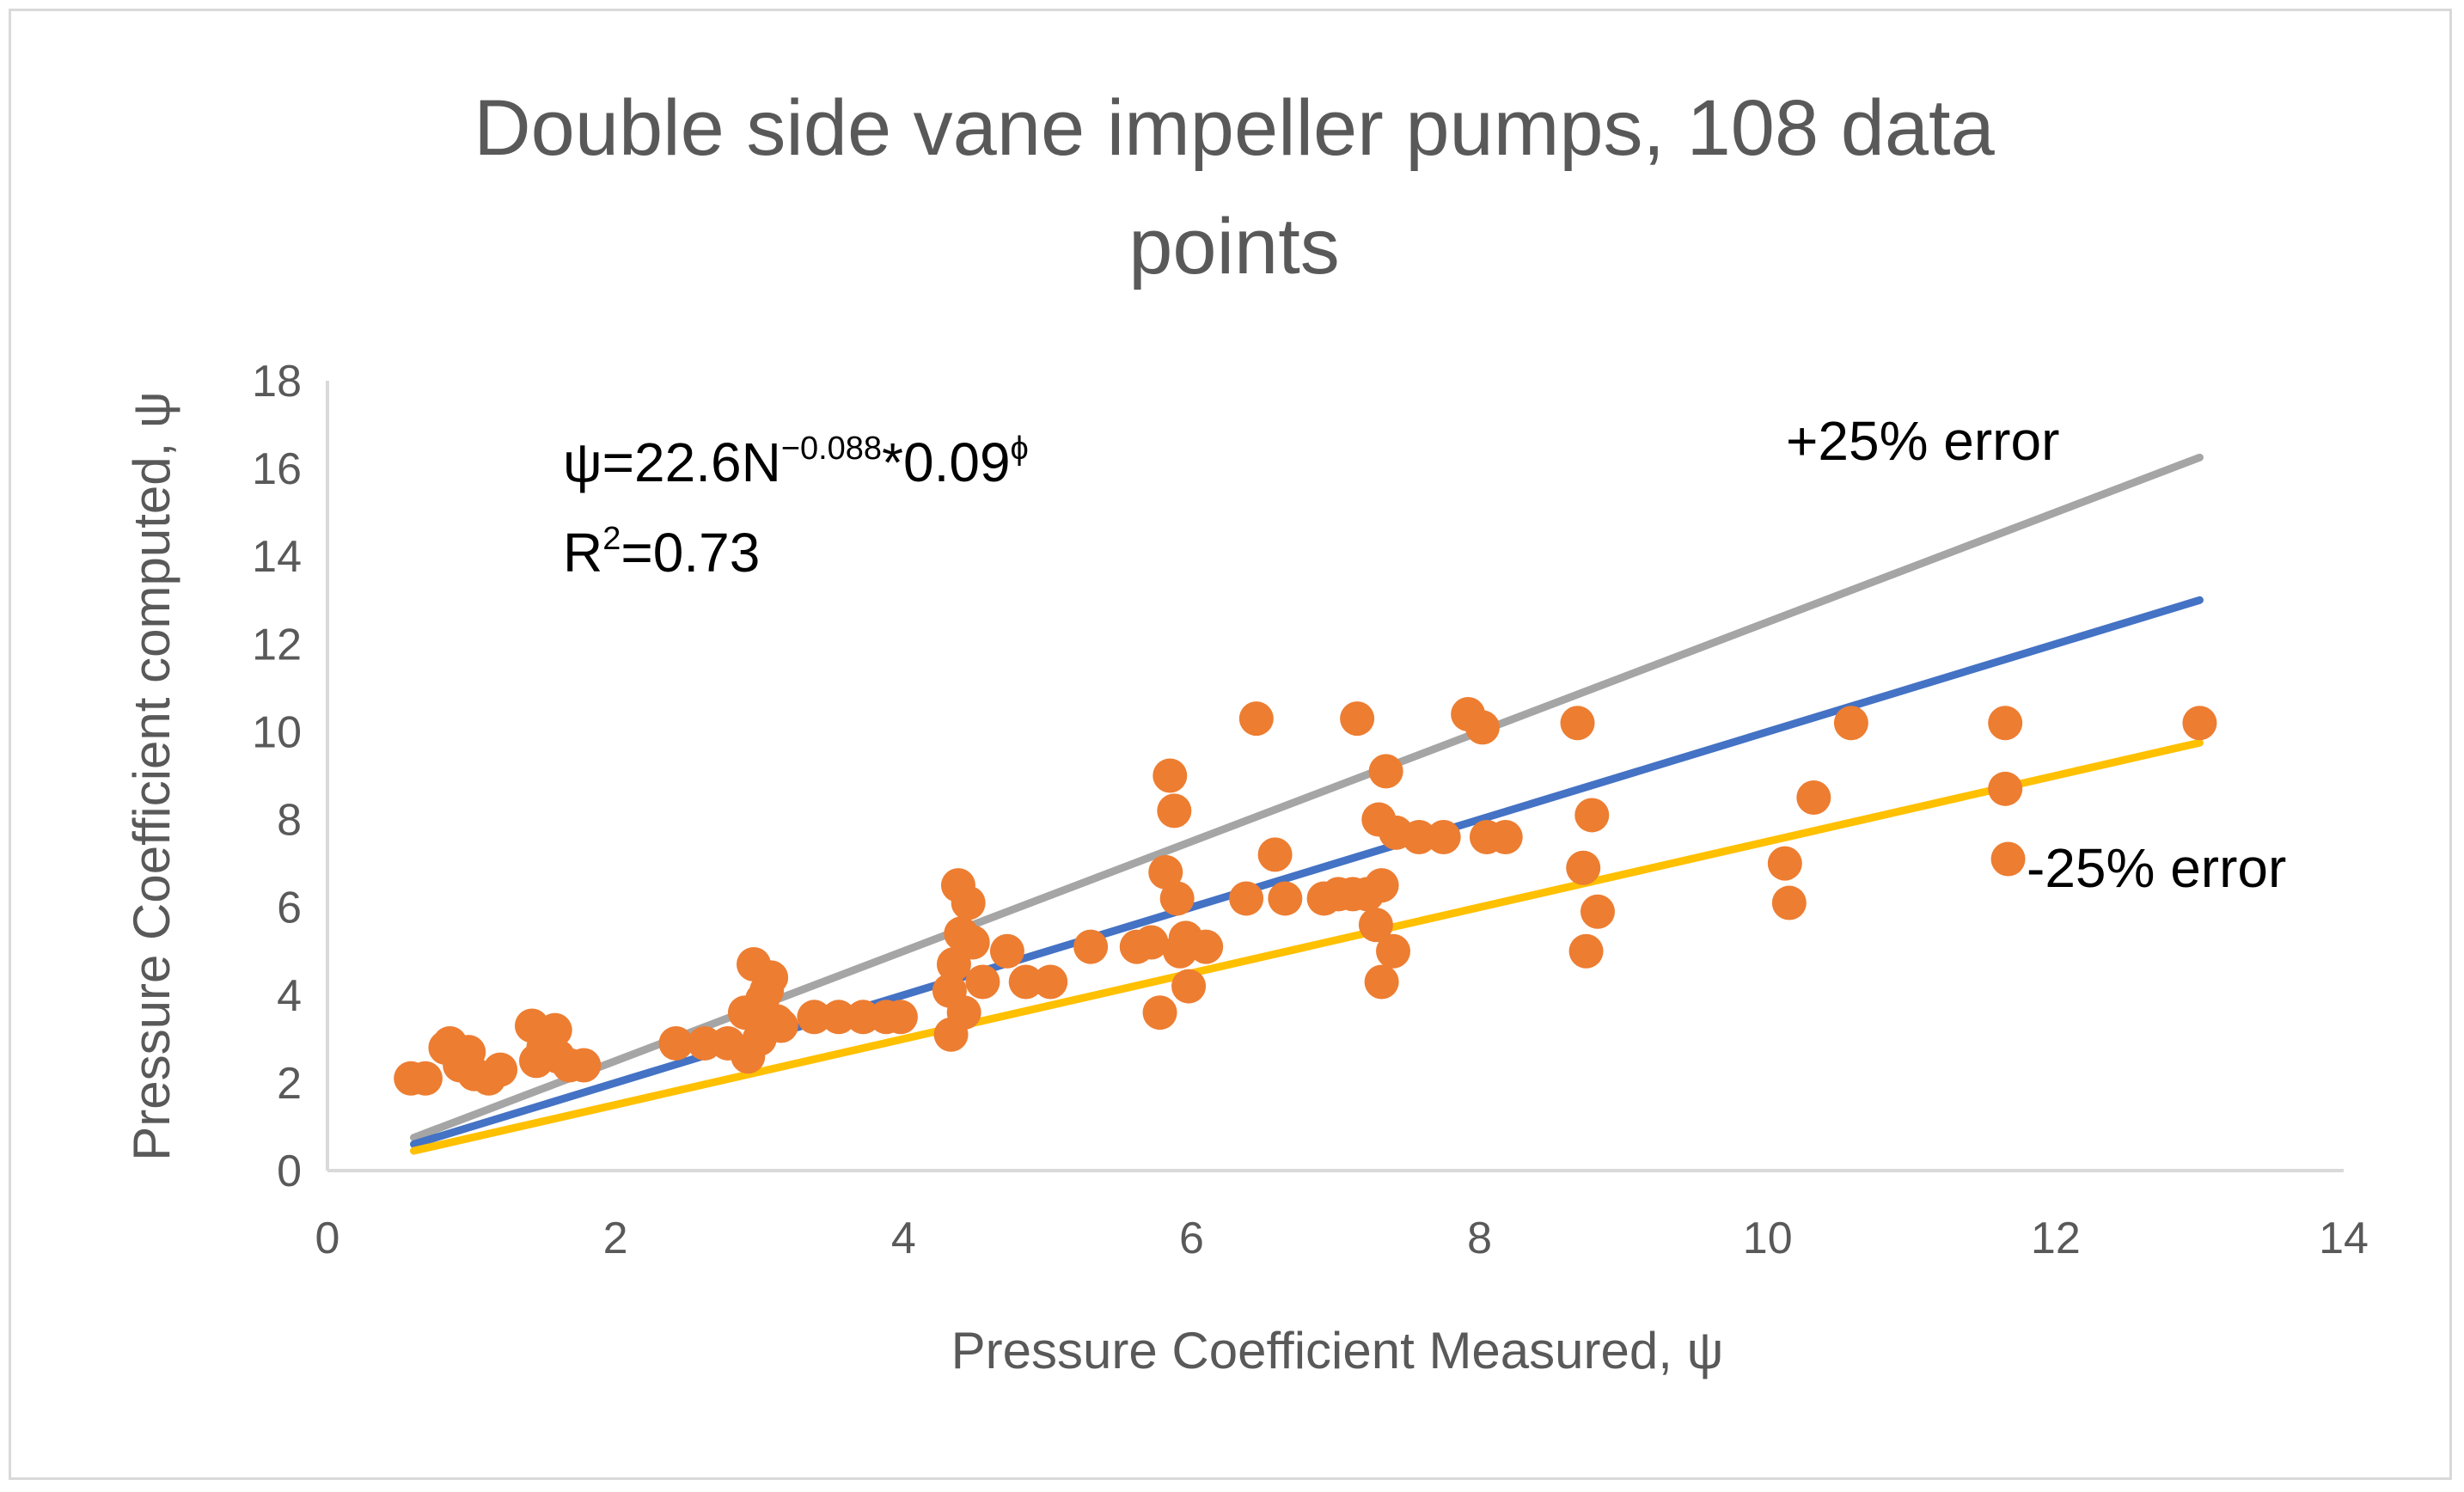  Describe the element at coordinates (672, 462) in the screenshot. I see `equation-base: ψ=22.6N` at that location.